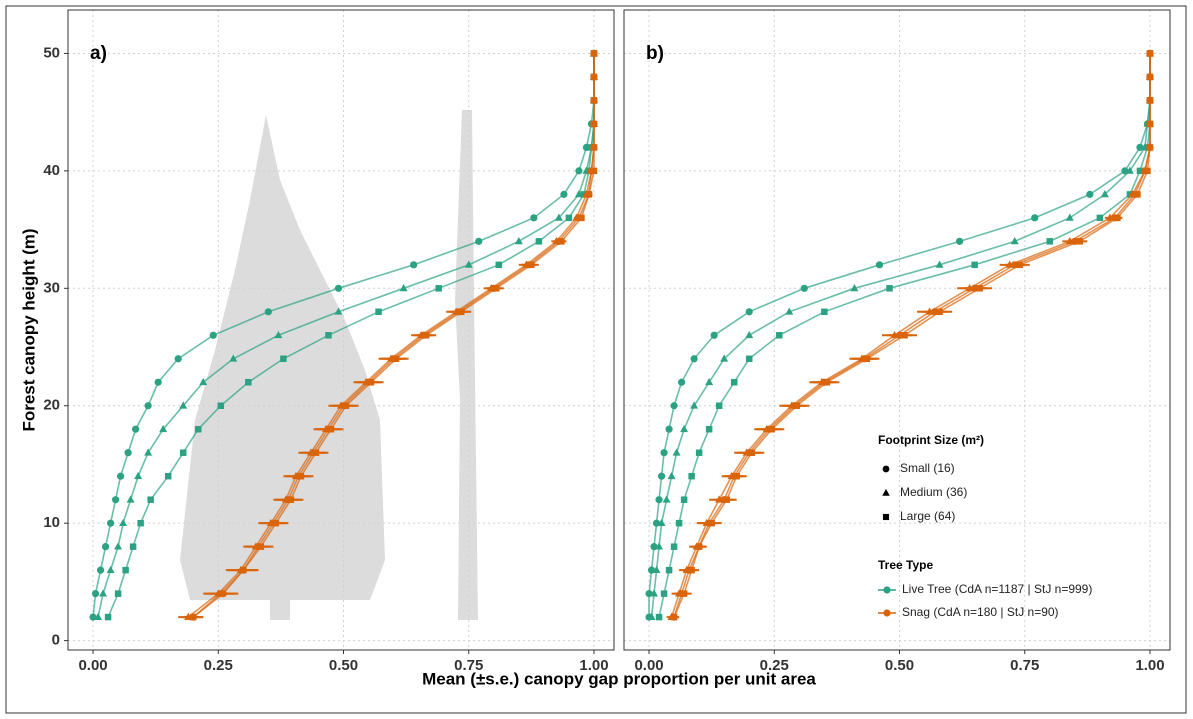 The height and width of the screenshot is (719, 1193). Describe the element at coordinates (931, 440) in the screenshot. I see `legend-title: Footprint Size (m²)` at that location.